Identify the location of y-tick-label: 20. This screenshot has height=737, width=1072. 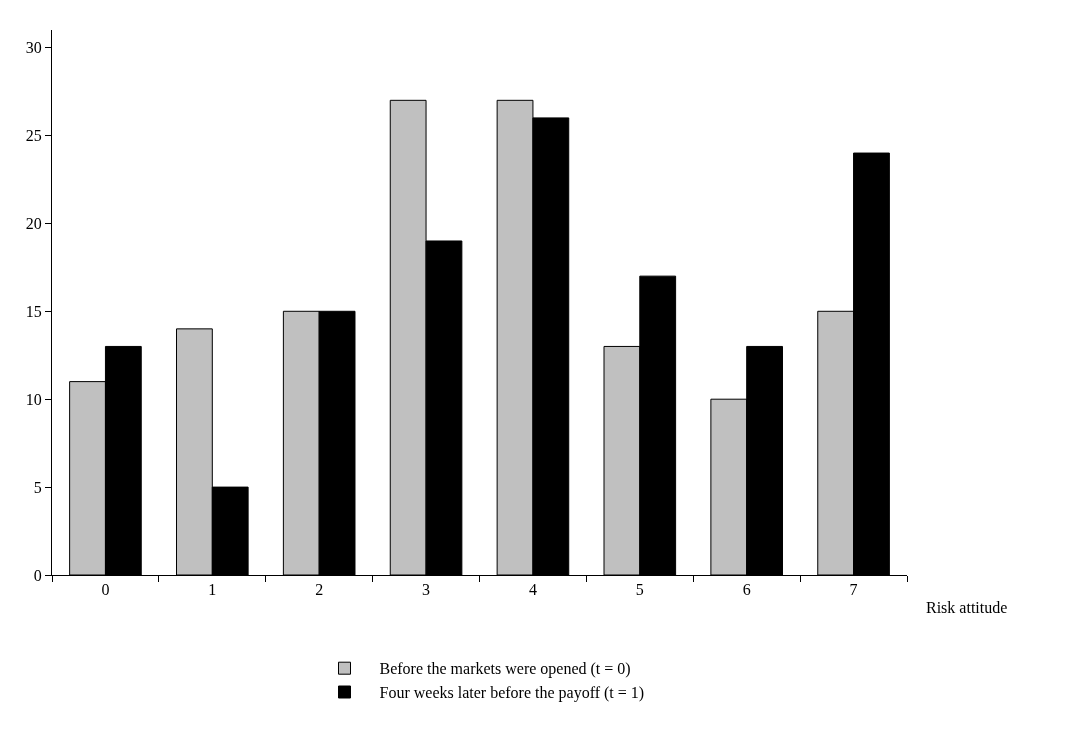
(33, 223).